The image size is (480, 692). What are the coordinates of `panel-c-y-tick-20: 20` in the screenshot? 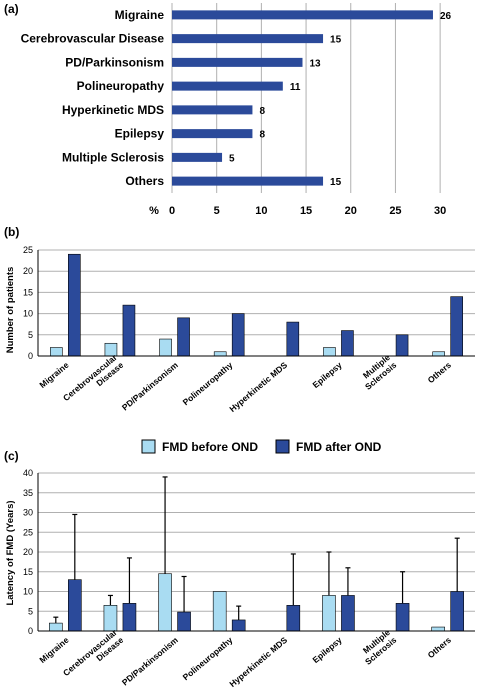 It's located at (28, 552).